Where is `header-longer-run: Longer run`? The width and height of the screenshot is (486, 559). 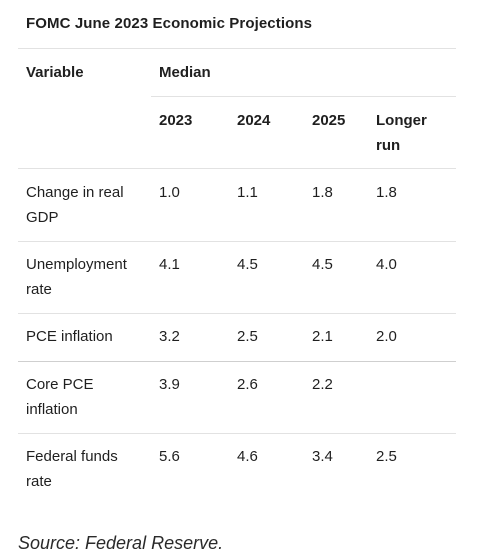 header-longer-run: Longer run is located at coordinates (401, 133).